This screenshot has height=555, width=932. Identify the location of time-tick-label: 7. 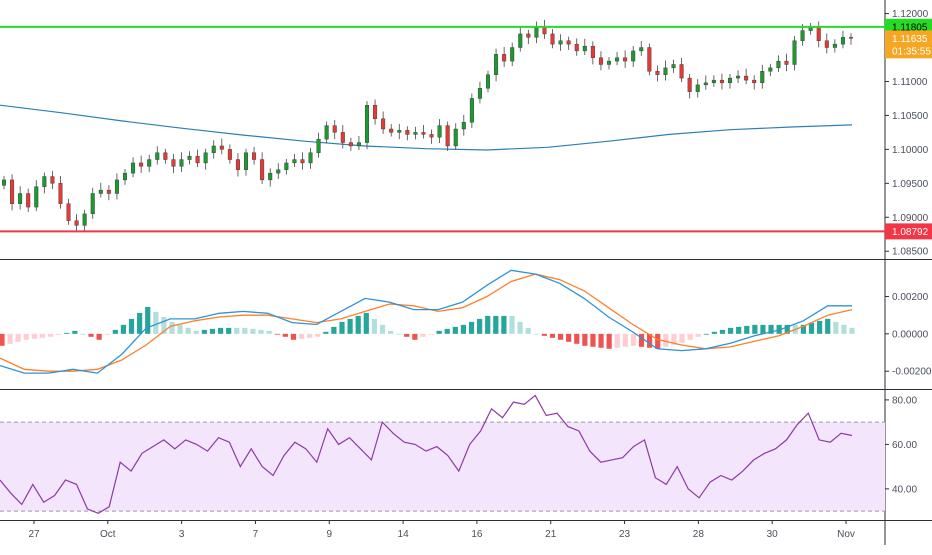
(256, 534).